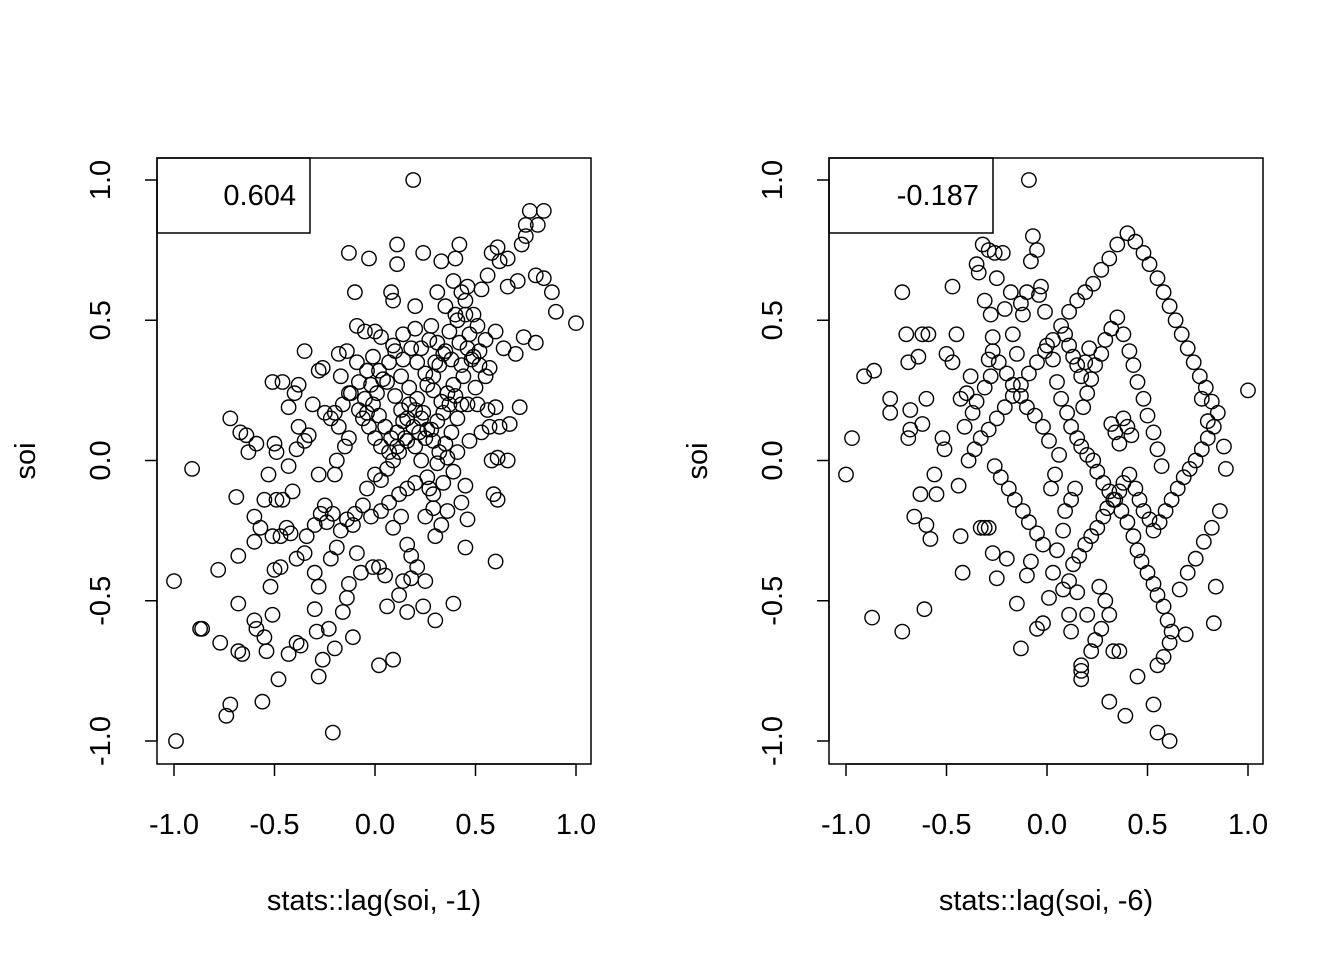 This screenshot has width=1344, height=960. I want to click on x-axis: -1.0 -0.5 0.0 0.5 1.0 stats::lag(soi, -1), so click(372, 840).